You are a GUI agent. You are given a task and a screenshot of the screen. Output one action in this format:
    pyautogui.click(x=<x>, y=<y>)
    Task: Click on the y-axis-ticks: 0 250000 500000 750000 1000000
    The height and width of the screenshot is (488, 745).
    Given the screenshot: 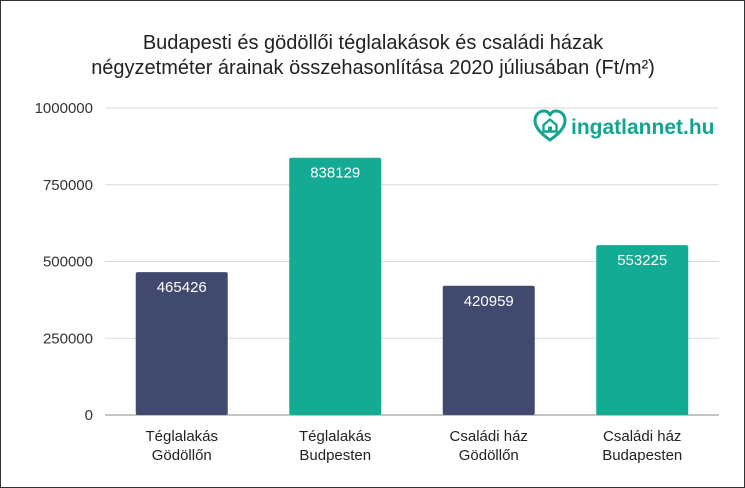 What is the action you would take?
    pyautogui.click(x=64, y=262)
    